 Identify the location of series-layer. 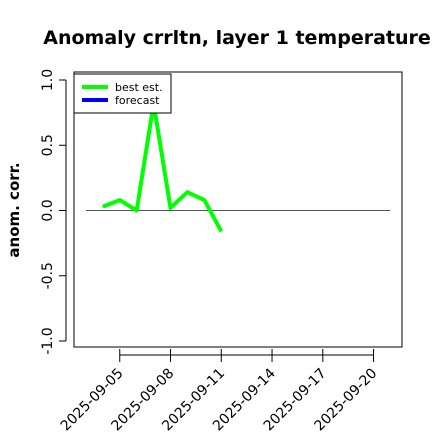
(163, 167).